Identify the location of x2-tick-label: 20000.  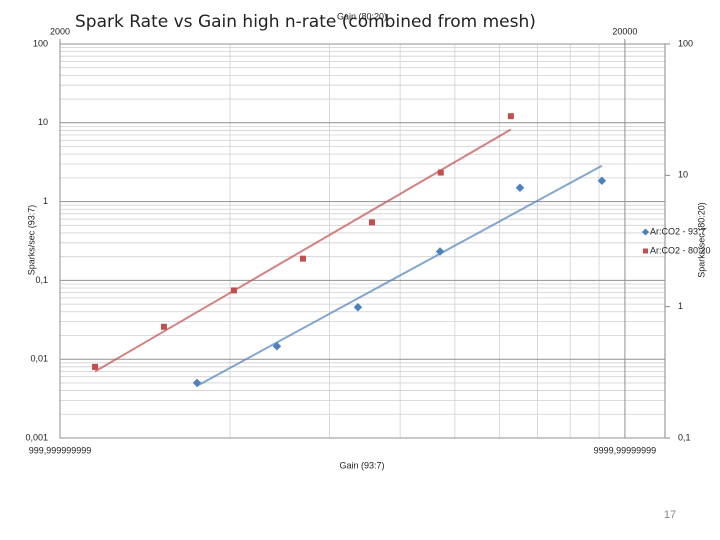
(624, 31).